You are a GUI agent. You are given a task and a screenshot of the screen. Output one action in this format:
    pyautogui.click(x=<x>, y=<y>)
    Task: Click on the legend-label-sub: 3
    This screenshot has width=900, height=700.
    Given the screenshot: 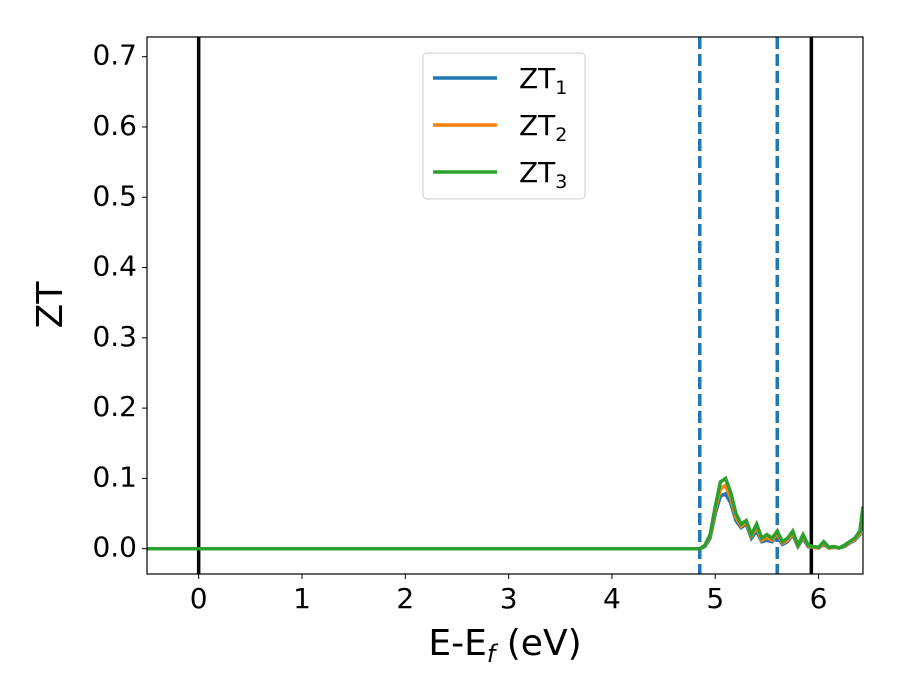 What is the action you would take?
    pyautogui.click(x=561, y=182)
    